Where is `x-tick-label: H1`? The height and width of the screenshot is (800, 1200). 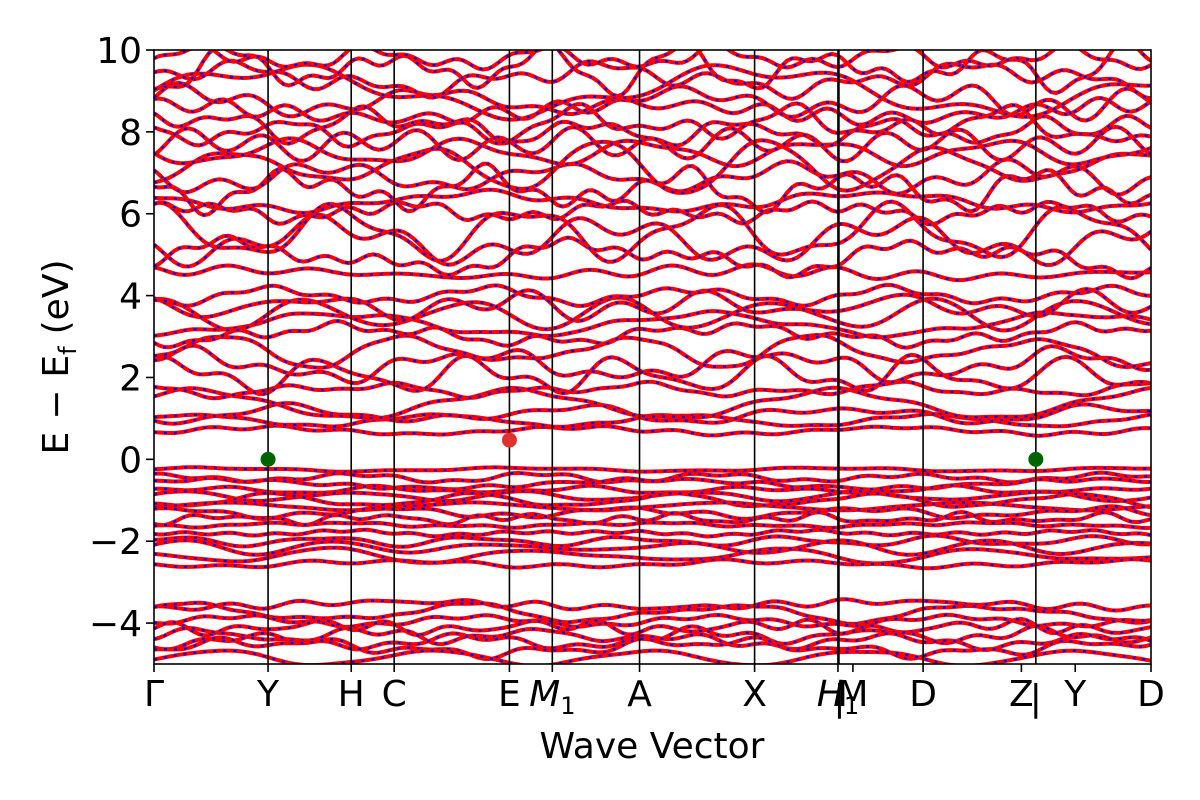 x-tick-label: H1 is located at coordinates (838, 697).